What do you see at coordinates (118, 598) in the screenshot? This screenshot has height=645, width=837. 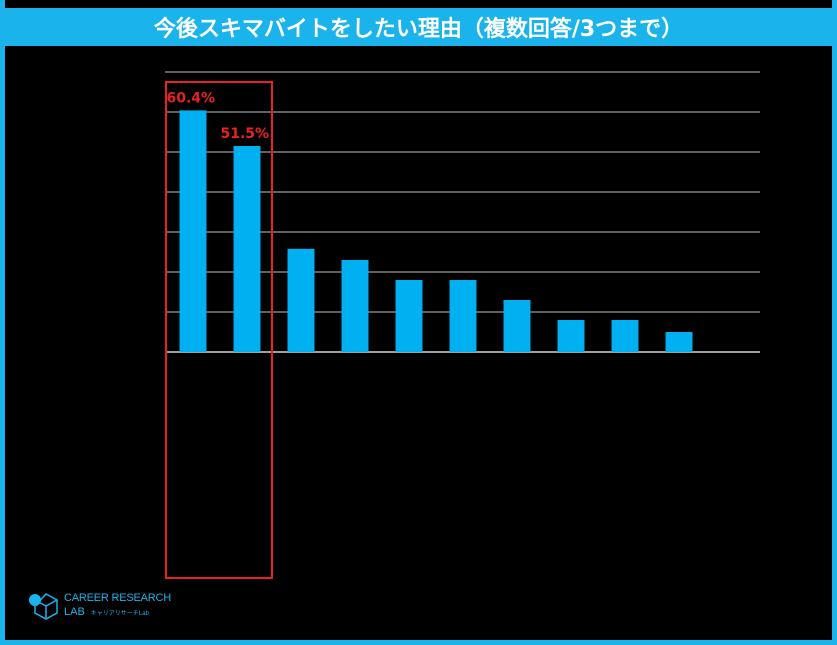 I see `logo-line1: CAREER RESEARCH` at bounding box center [118, 598].